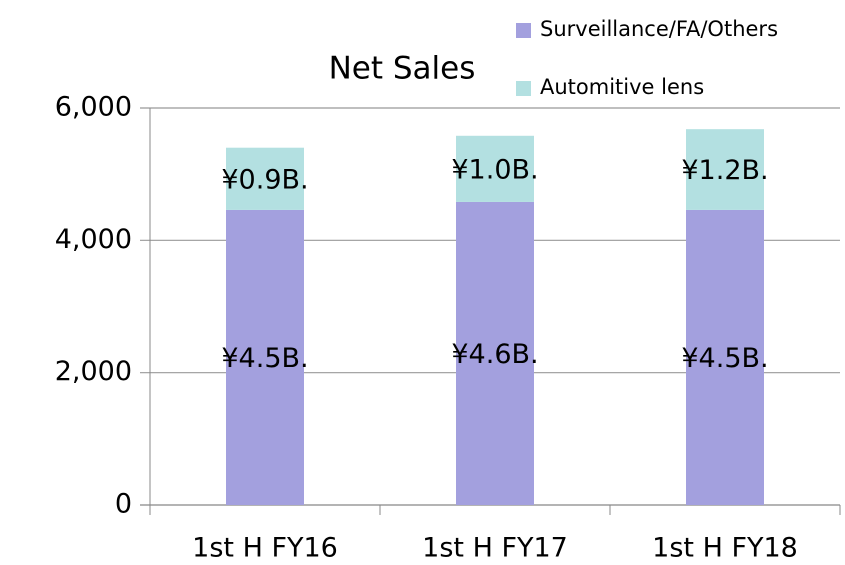  I want to click on legend-label: Surveillance/FA/Others, so click(659, 29).